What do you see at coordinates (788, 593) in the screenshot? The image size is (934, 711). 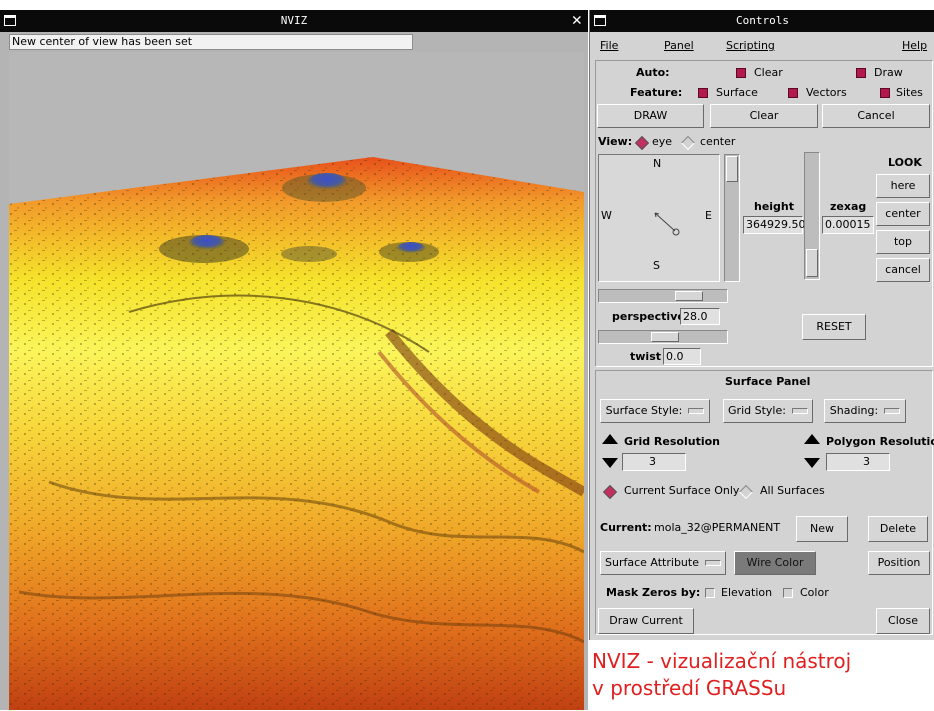 I see `mask-color-checkbox` at bounding box center [788, 593].